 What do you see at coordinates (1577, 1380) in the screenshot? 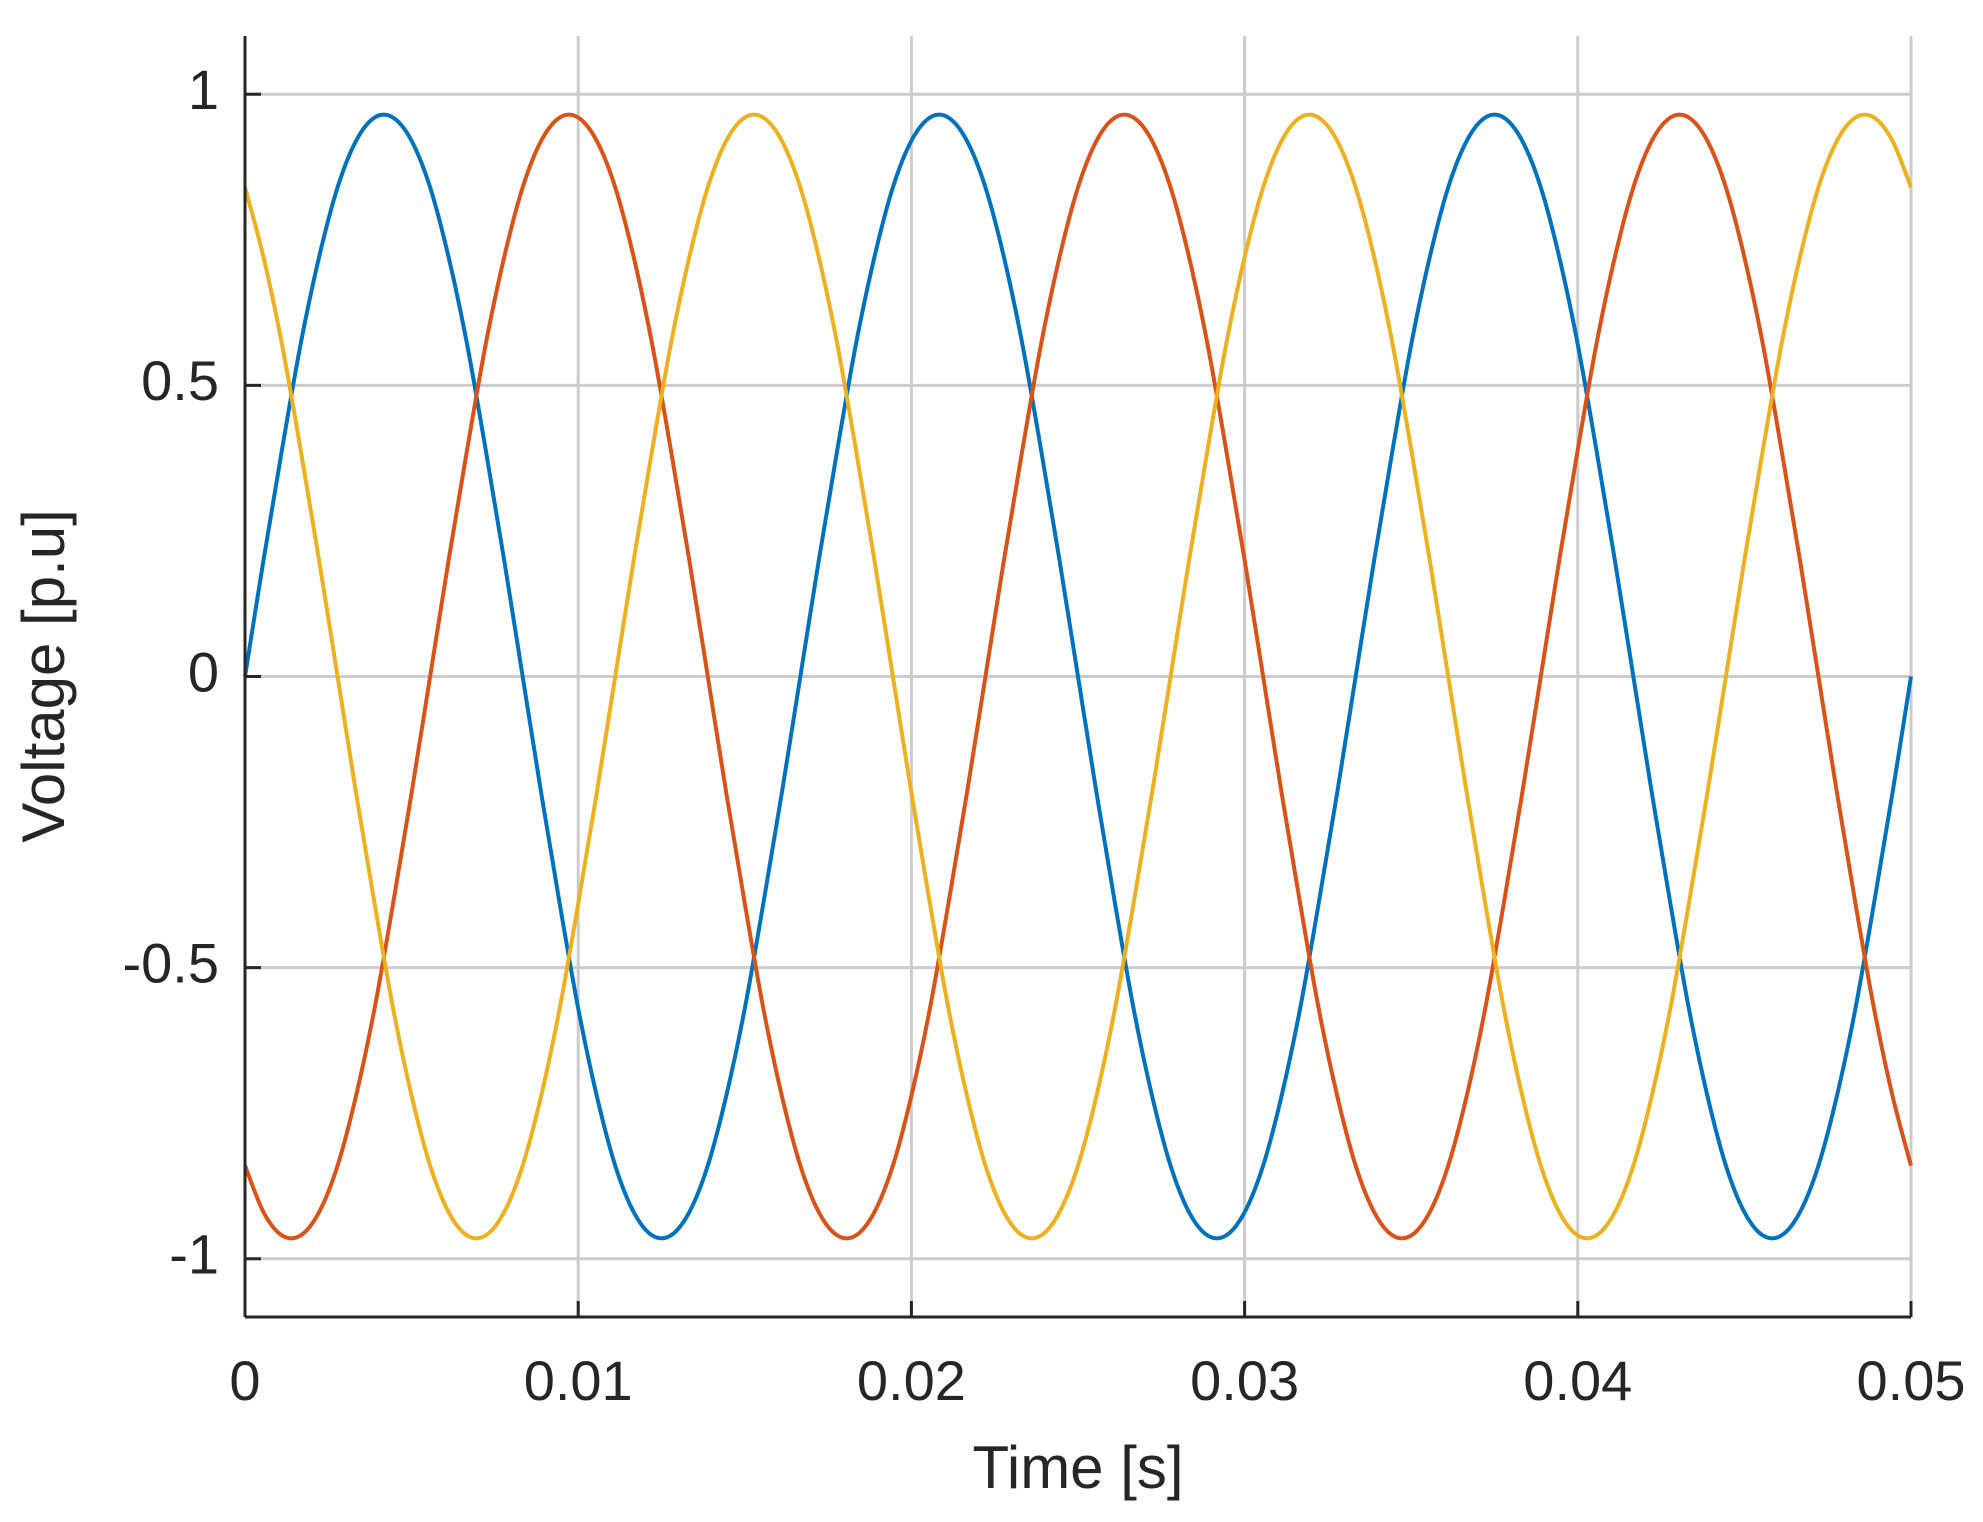
I see `x-tick-label: 0.04` at bounding box center [1577, 1380].